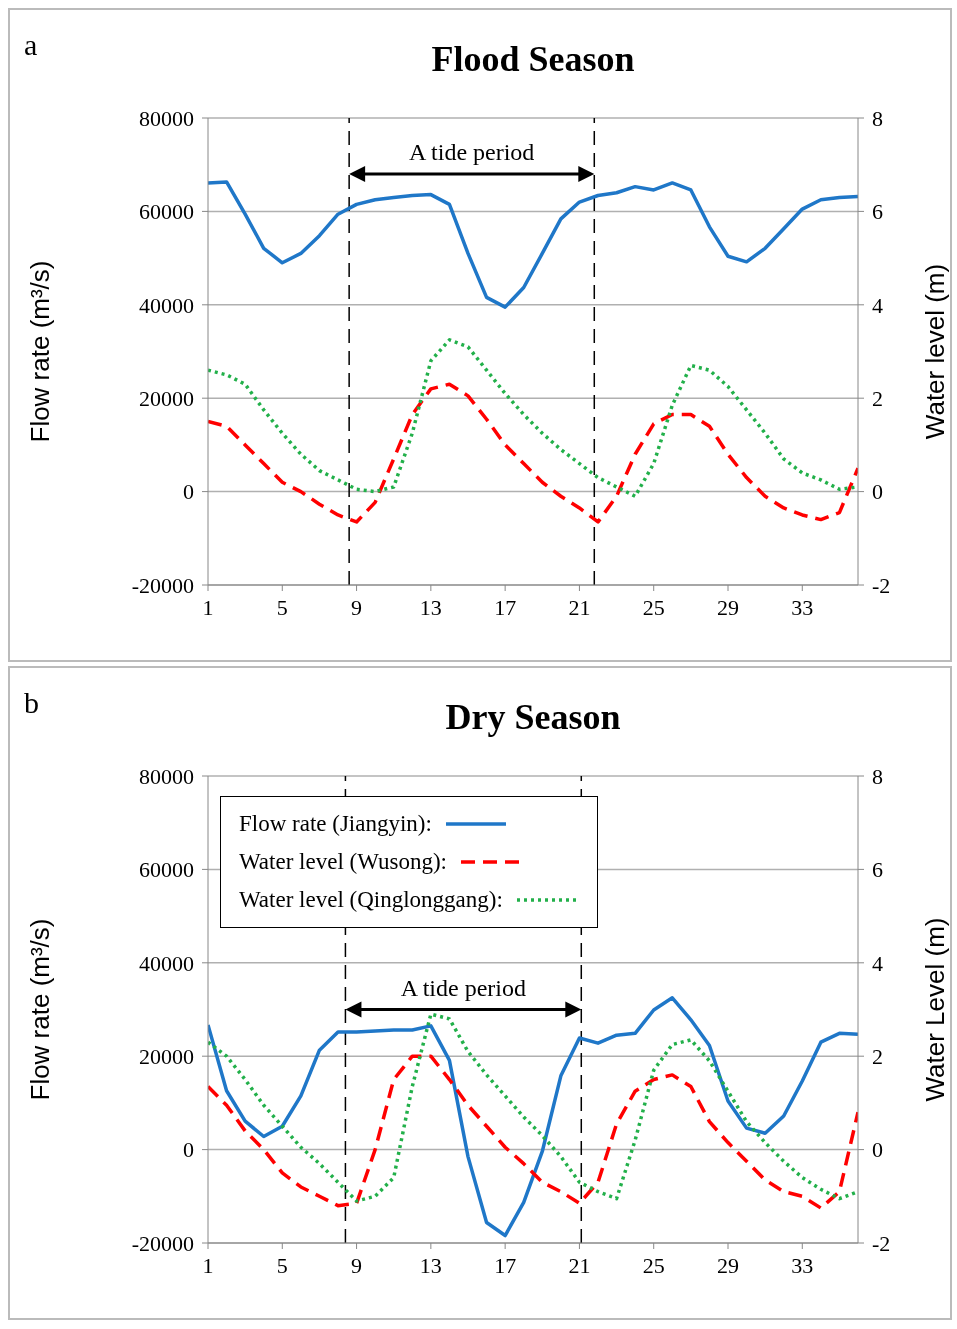  Describe the element at coordinates (533, 59) in the screenshot. I see `chart-title: Flood Season` at that location.